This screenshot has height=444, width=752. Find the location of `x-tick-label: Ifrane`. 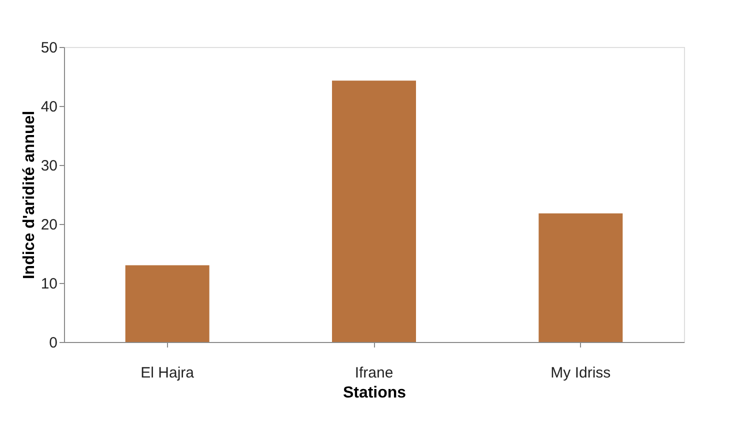

x-tick-label: Ifrane is located at coordinates (374, 373).